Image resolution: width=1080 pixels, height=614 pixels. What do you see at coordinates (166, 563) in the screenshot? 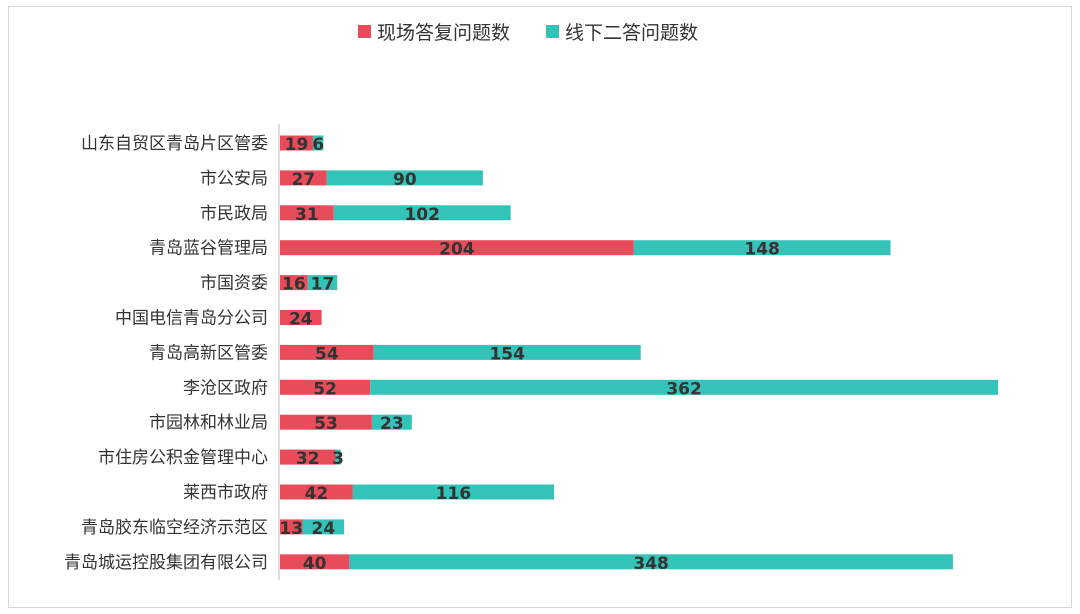
I see `category-label: 青岛城运控股集团有限公司` at bounding box center [166, 563].